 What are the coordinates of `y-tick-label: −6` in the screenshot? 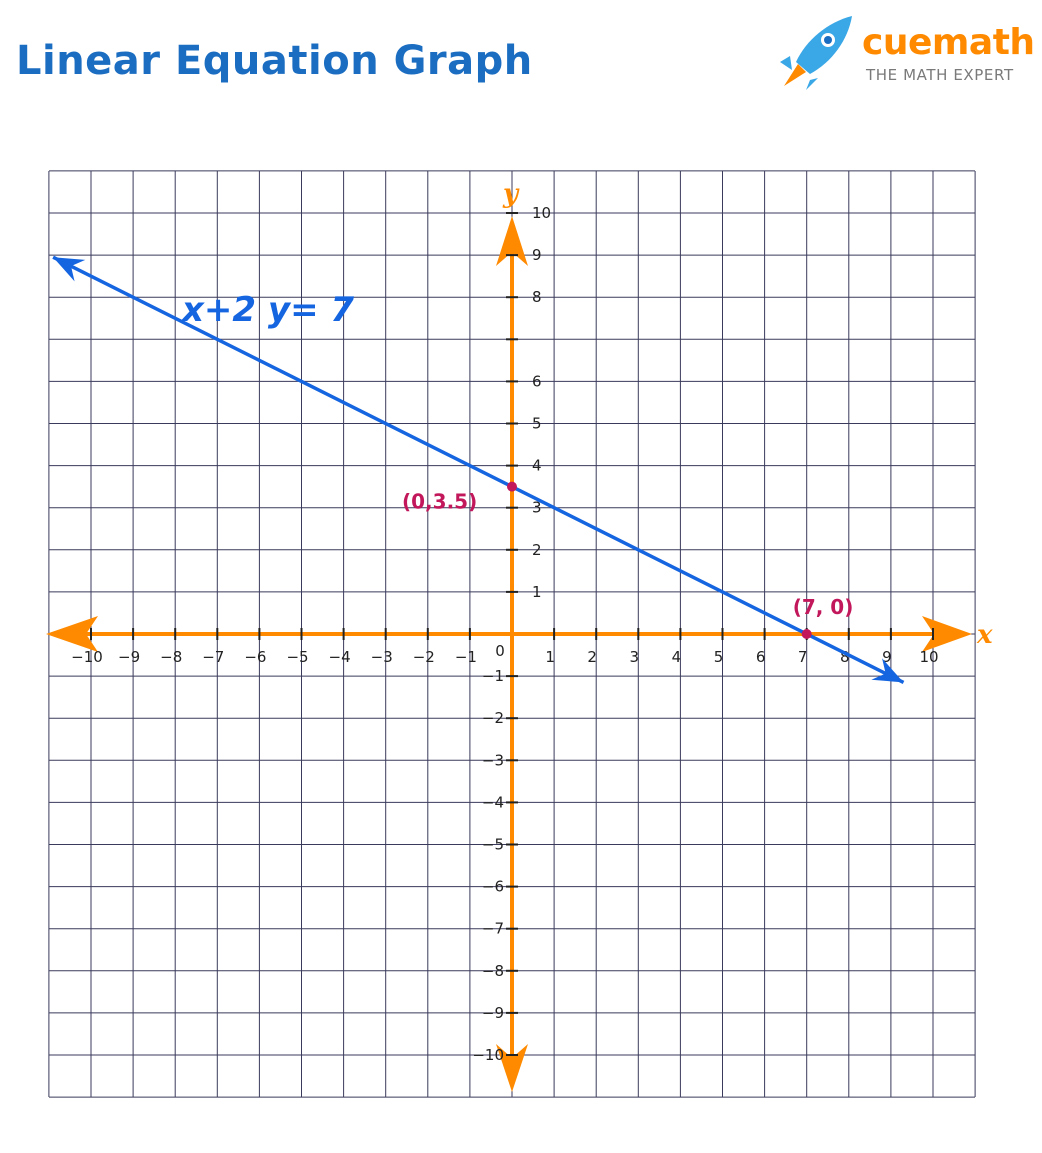 It's located at (493, 887).